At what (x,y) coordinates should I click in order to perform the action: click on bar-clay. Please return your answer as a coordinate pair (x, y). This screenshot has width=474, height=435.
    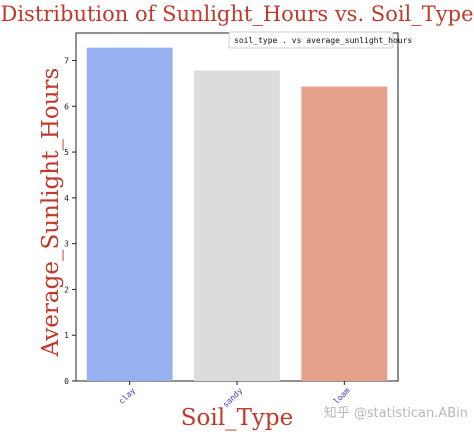
    Looking at the image, I should click on (129, 214).